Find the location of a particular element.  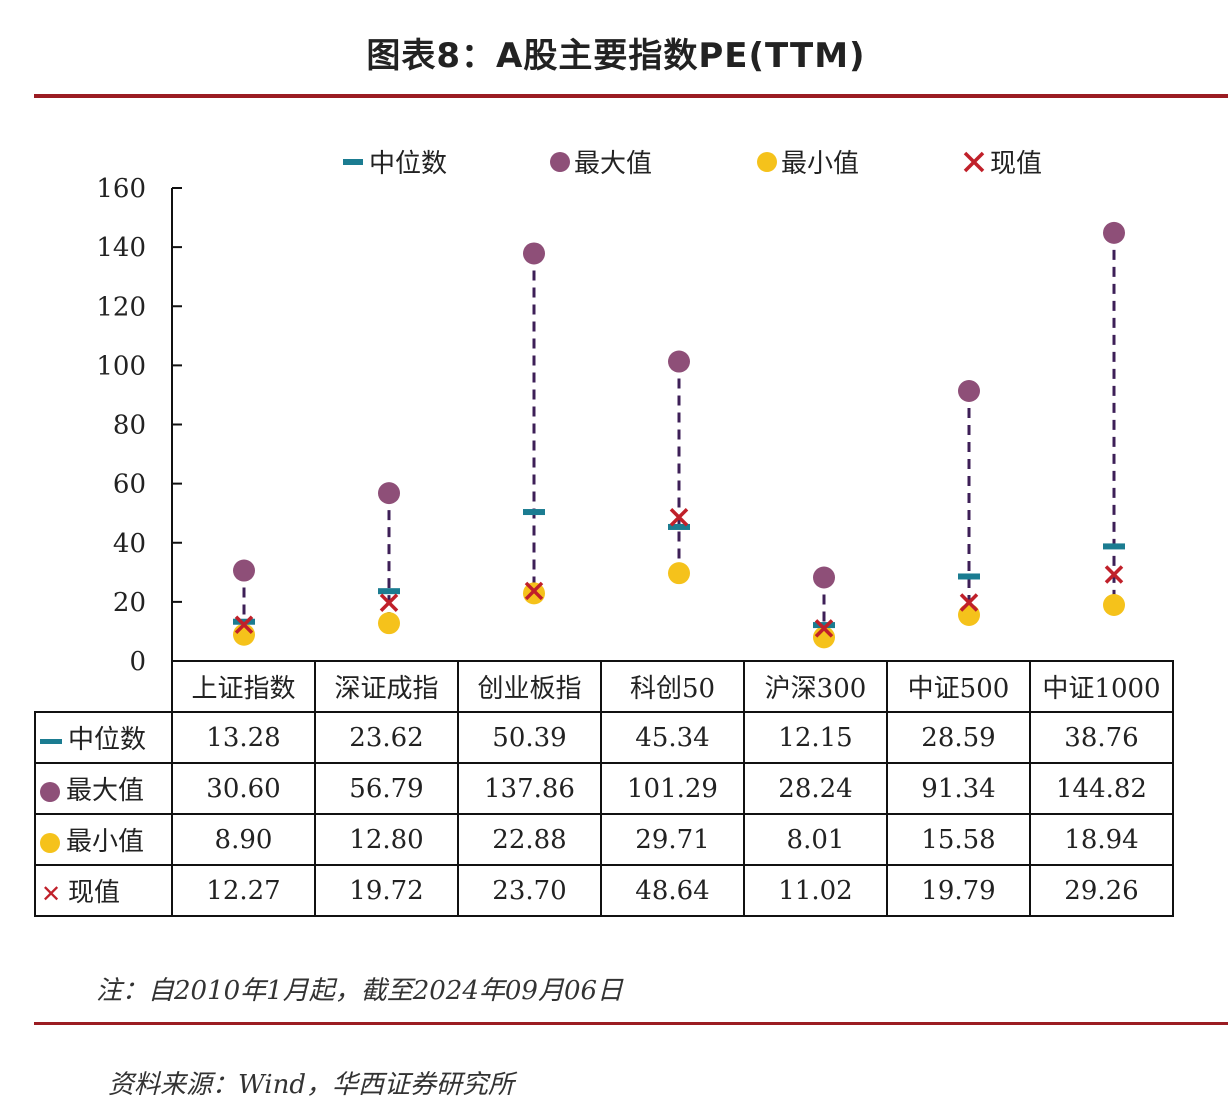

table-row: 最小值 8.90 12.80 22.88 29.71 8.01 15.58 18.94 is located at coordinates (604, 839).